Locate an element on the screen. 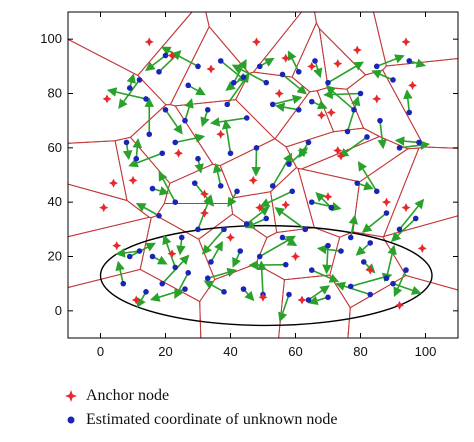 This screenshot has height=442, width=474. x-tick-label: 80 is located at coordinates (360, 351).